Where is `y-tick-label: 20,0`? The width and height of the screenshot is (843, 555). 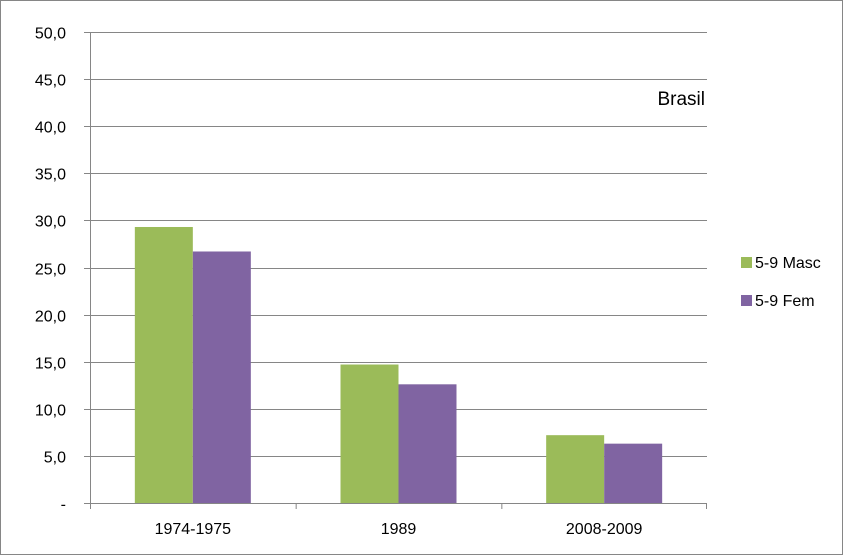 y-tick-label: 20,0 is located at coordinates (50, 317).